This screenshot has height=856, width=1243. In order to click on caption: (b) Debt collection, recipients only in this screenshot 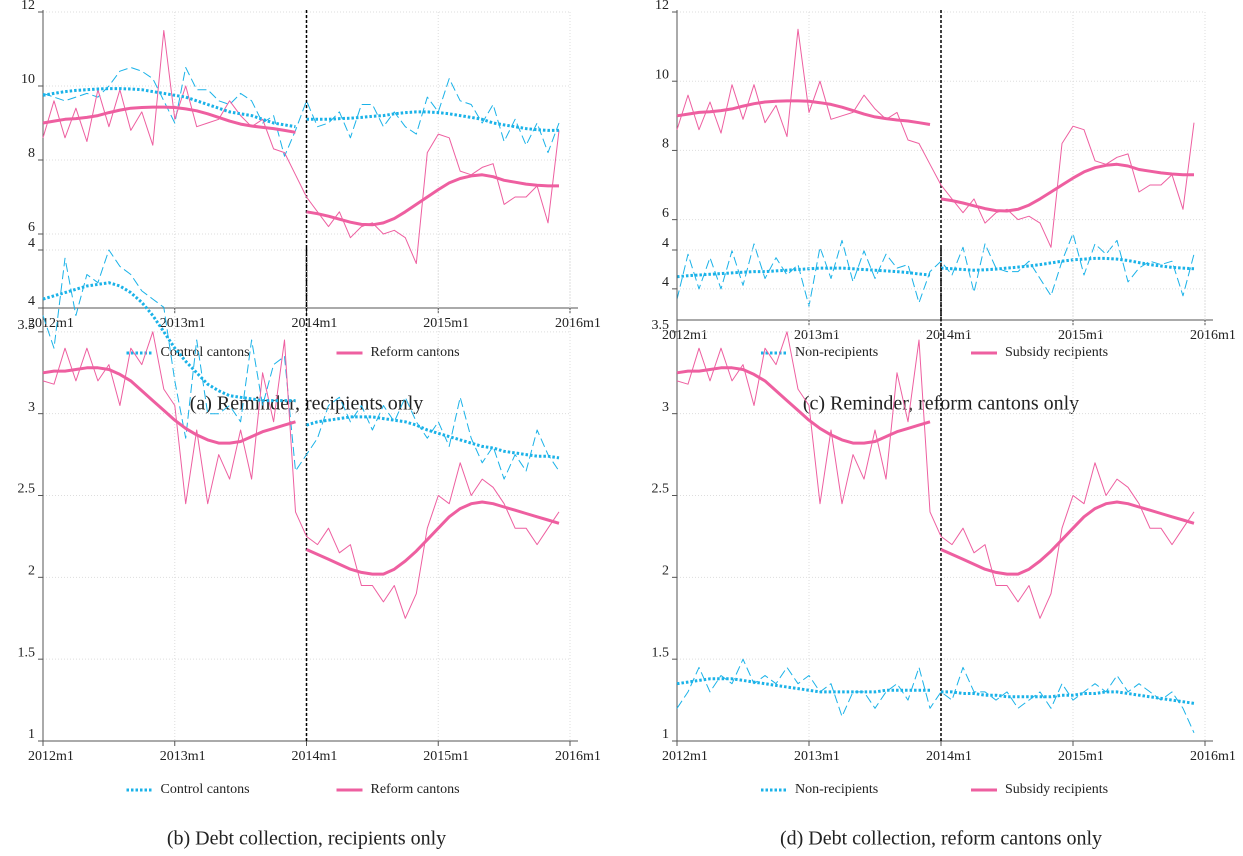, I will do `click(306, 839)`.